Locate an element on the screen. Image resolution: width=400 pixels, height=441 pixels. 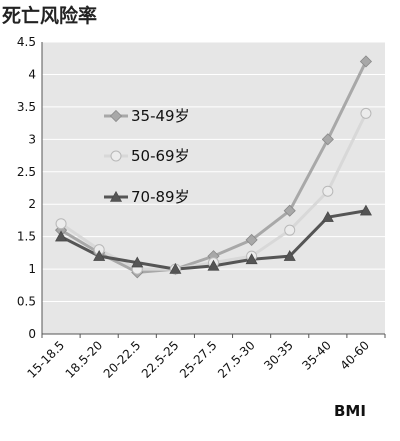
legend-label-3: 70-89岁 is located at coordinates (160, 197).